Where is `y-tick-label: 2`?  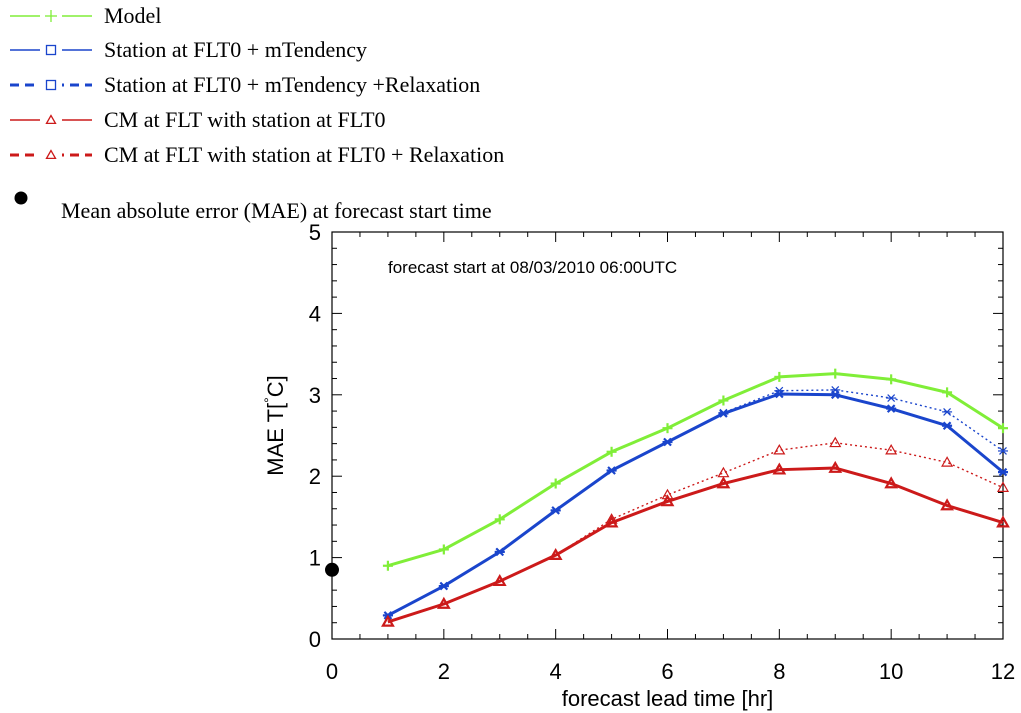
y-tick-label: 2 is located at coordinates (315, 476).